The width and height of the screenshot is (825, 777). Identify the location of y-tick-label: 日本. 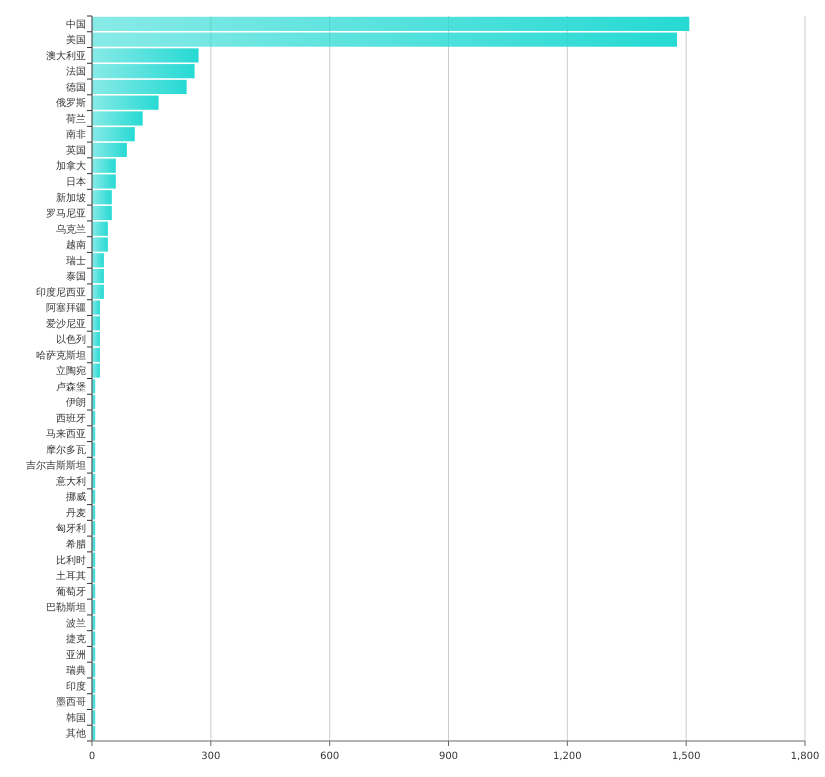
(76, 182).